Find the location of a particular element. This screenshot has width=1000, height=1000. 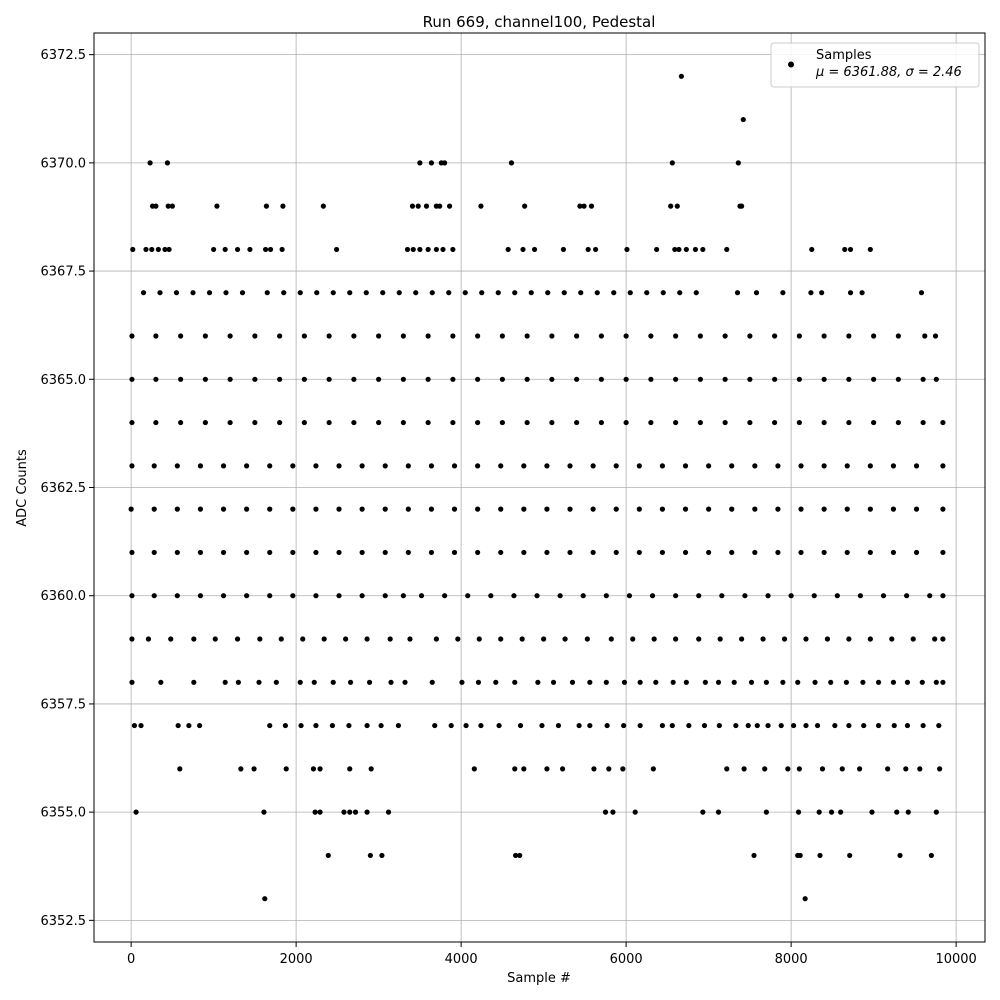

chart-title: Run 669, channel100, Pedestal is located at coordinates (539, 22).